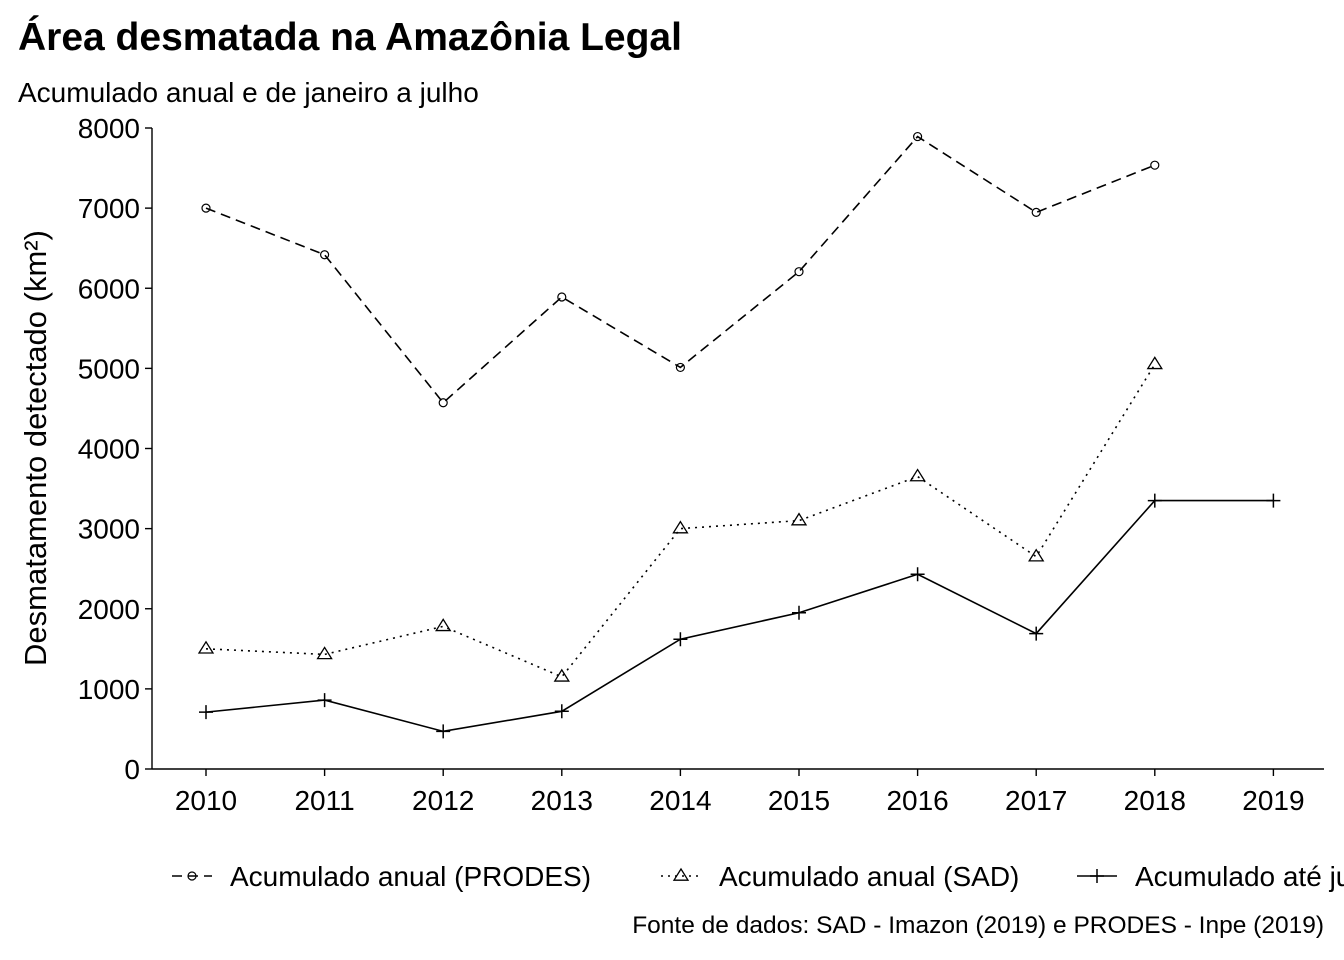  Describe the element at coordinates (680, 800) in the screenshot. I see `x-tick-label: 2014` at that location.